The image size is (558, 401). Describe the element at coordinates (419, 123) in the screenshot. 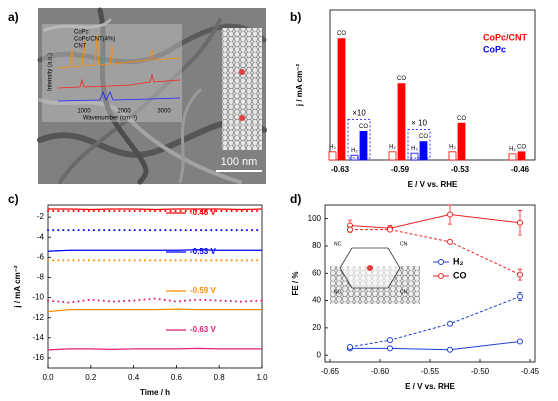

I see `scale-note: × 10` at that location.